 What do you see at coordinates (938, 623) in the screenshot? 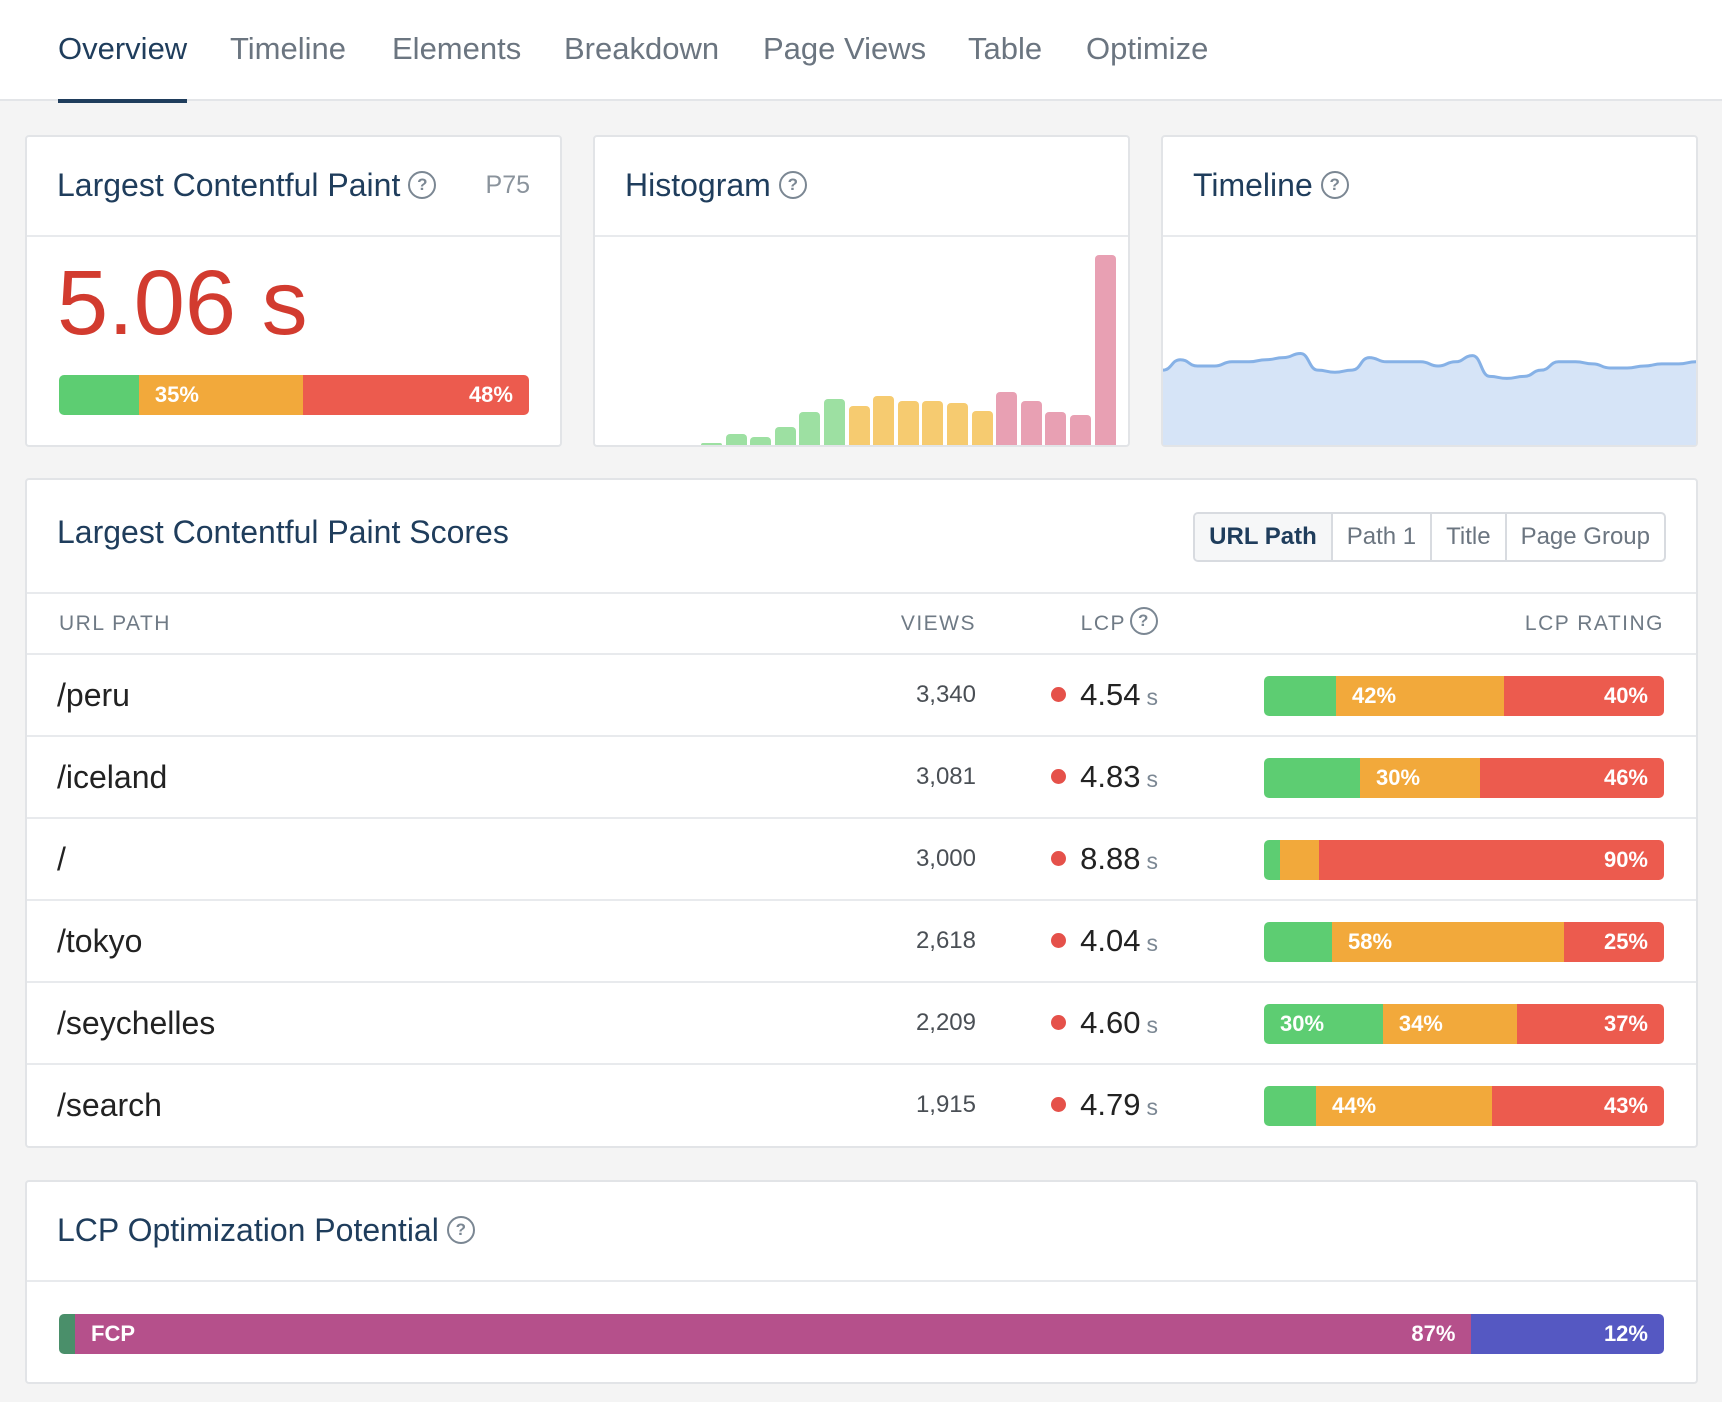
I see `col-views: VIEWS` at bounding box center [938, 623].